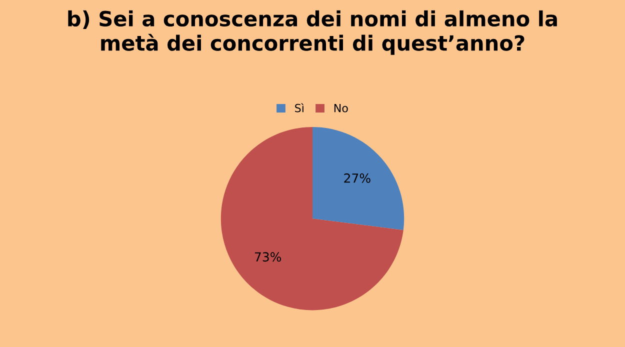 Image resolution: width=625 pixels, height=347 pixels. What do you see at coordinates (268, 257) in the screenshot?
I see `data-label: 73%` at bounding box center [268, 257].